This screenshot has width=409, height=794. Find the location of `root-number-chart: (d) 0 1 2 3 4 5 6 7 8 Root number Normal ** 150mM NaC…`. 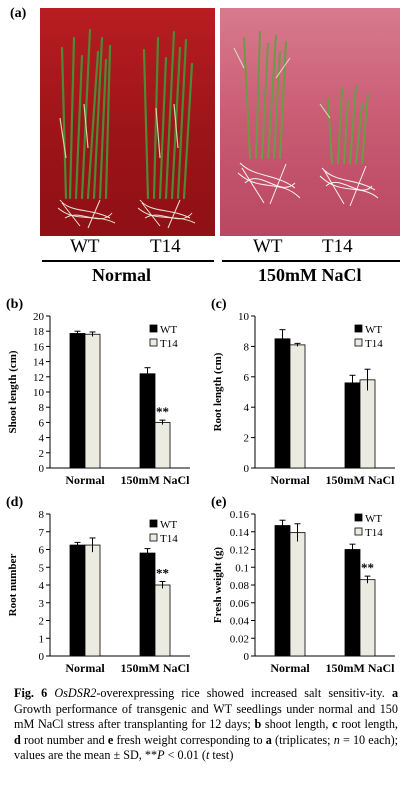

root-number-chart: (d) 0 1 2 3 4 5 6 7 8 Root number Normal ** 150mM NaC… is located at coordinates (98, 585).